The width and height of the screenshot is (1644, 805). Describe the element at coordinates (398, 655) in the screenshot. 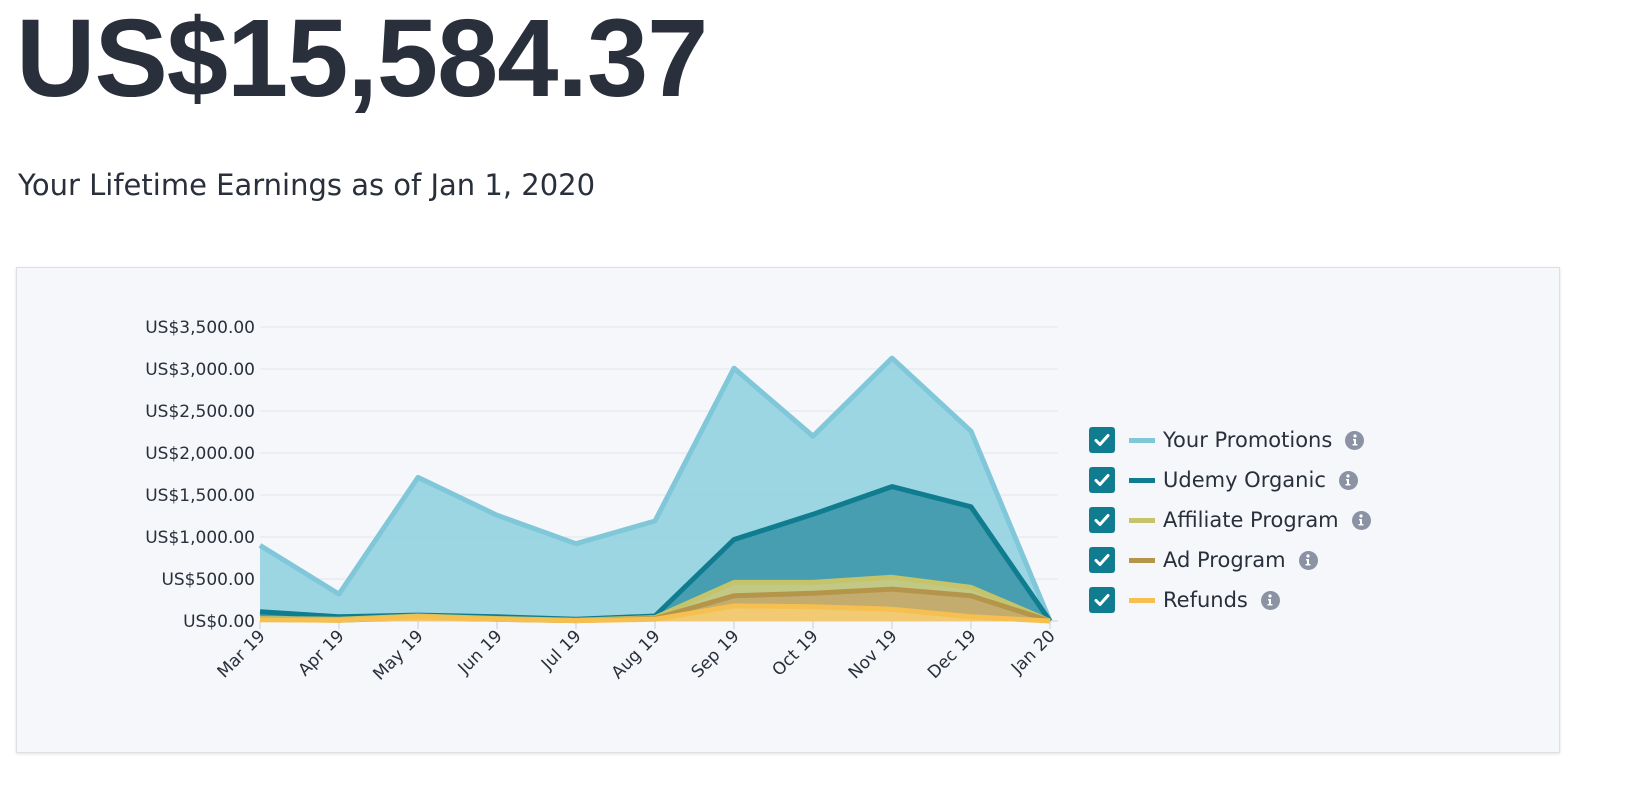

I see `x-tick-label: May 19` at that location.